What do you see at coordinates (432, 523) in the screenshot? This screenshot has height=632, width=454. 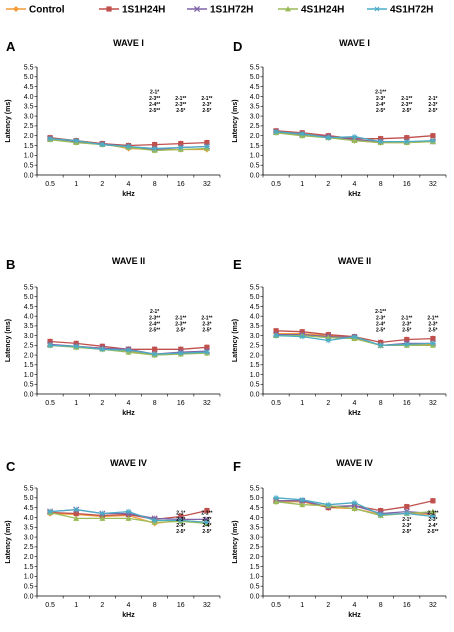 I see `significance-annotation: 2-1**2-3*2-4*2-5**` at bounding box center [432, 523].